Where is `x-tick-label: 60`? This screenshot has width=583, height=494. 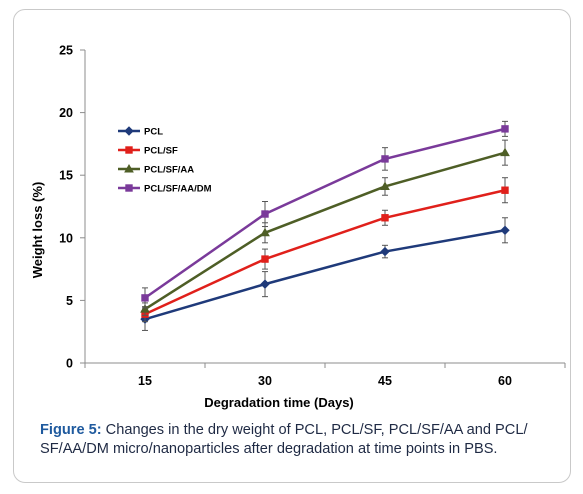
x-tick-label: 60 is located at coordinates (505, 381).